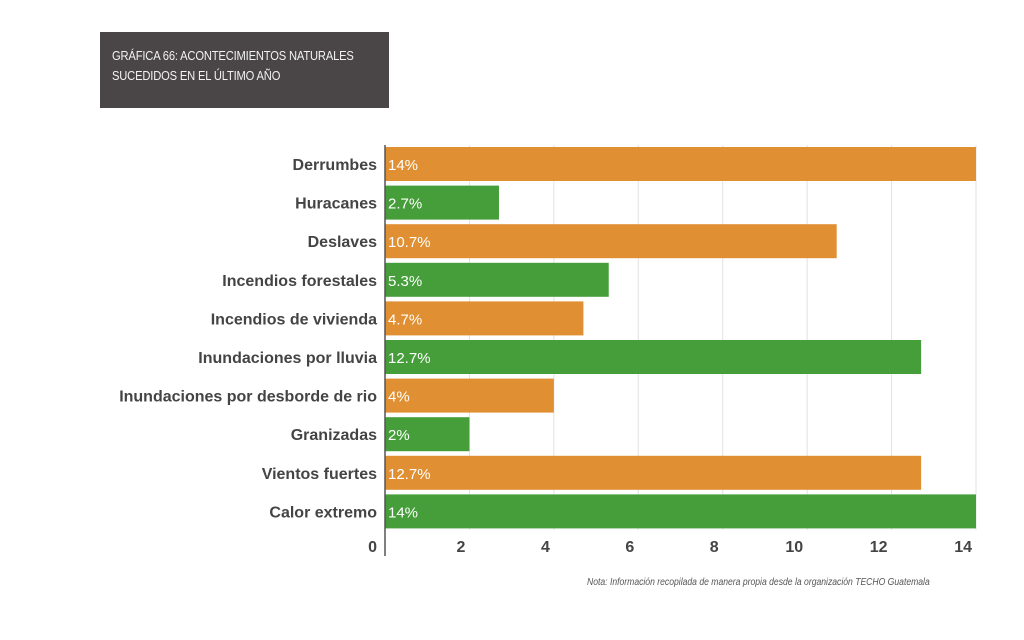 This screenshot has height=640, width=1024. What do you see at coordinates (334, 435) in the screenshot?
I see `category-label-7: Granizadas` at bounding box center [334, 435].